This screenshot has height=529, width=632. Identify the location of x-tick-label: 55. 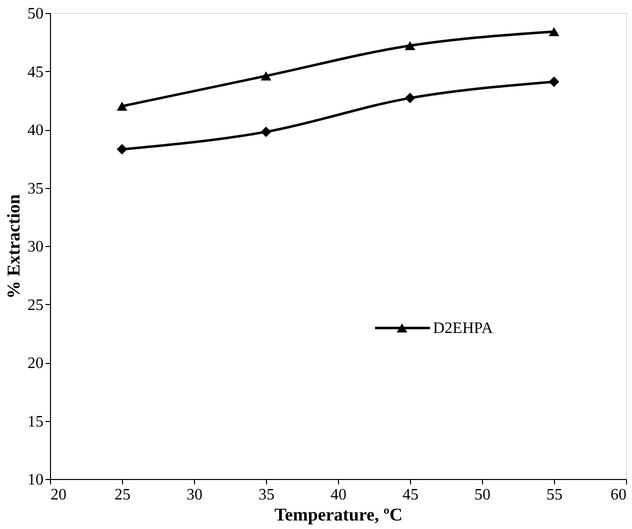
(554, 495).